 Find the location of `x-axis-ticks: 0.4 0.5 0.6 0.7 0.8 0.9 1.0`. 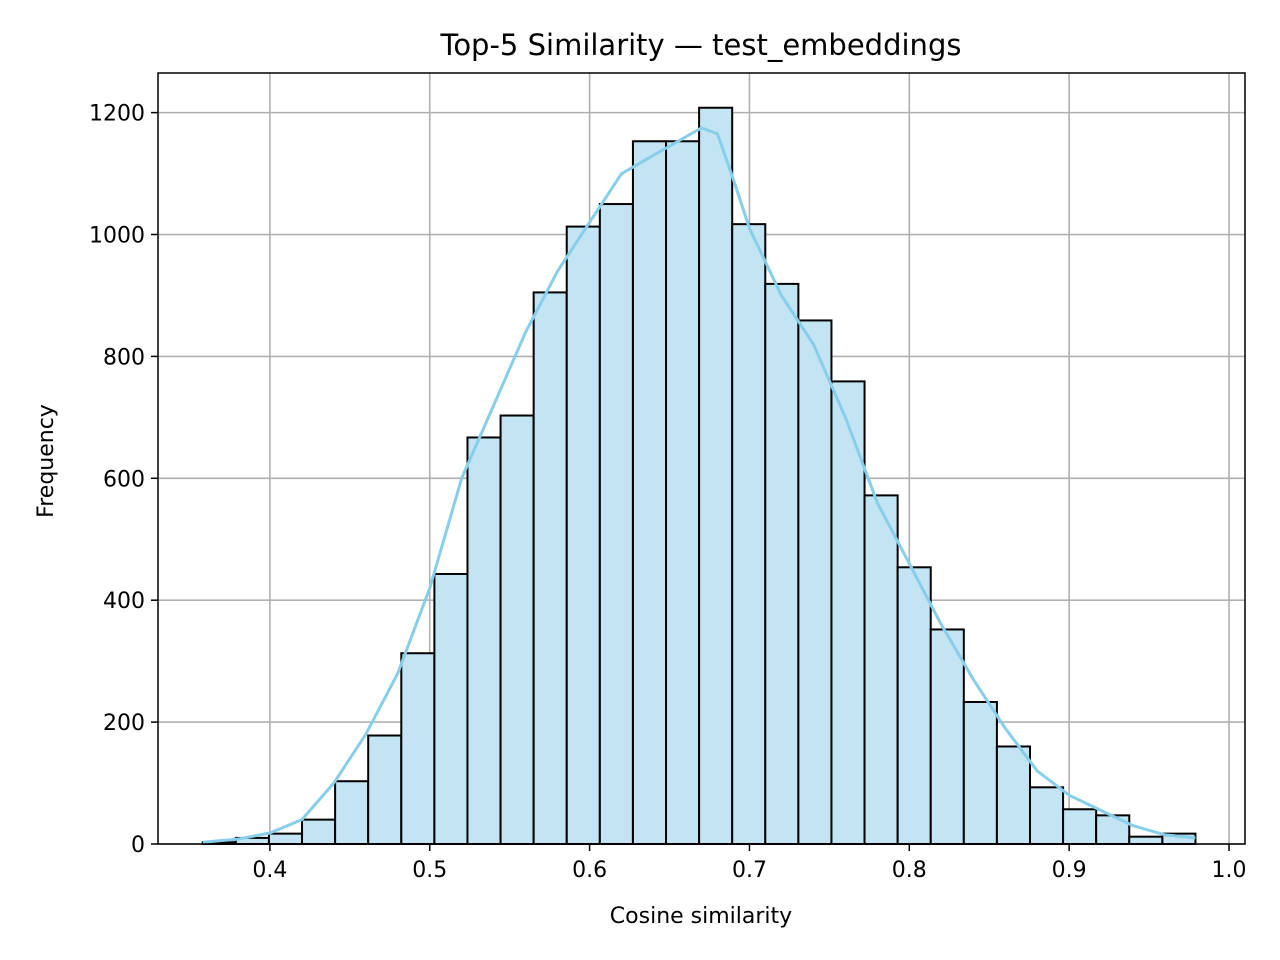

x-axis-ticks: 0.4 0.5 0.6 0.7 0.8 0.9 1.0 is located at coordinates (749, 863).